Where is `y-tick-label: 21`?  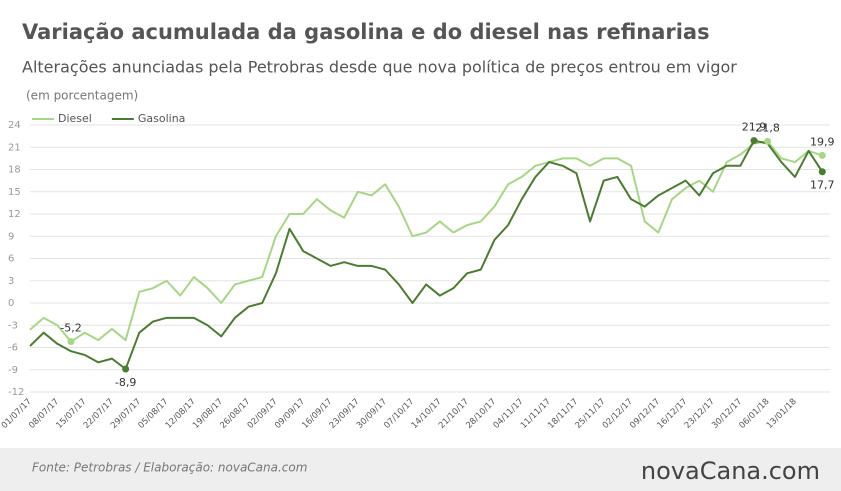 y-tick-label: 21 is located at coordinates (14, 147).